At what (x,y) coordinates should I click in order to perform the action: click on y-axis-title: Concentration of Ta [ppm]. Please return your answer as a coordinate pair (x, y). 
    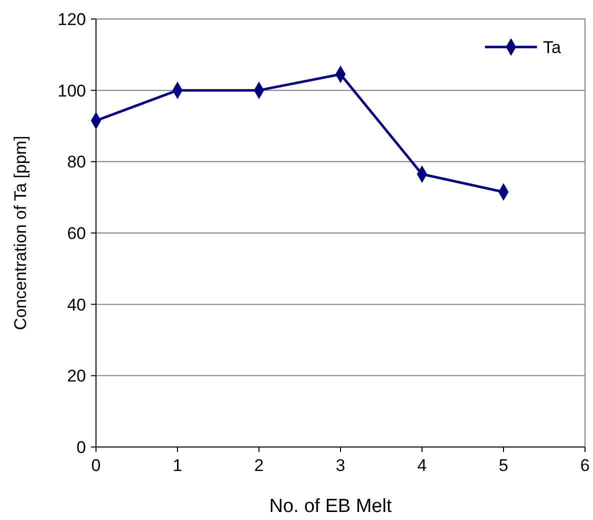
    Looking at the image, I should click on (20, 233).